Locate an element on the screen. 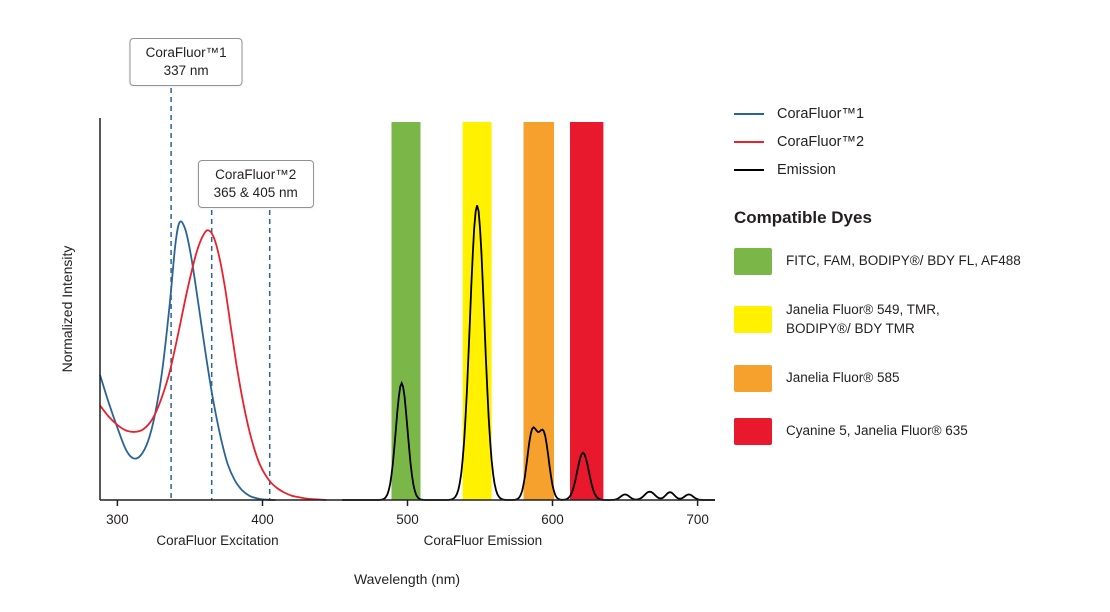 The height and width of the screenshot is (612, 1110). x-tick-label-300: 300 is located at coordinates (117, 519).